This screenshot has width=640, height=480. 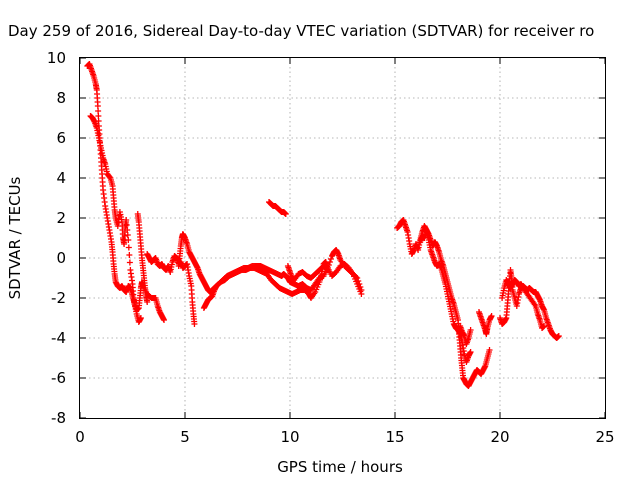 I want to click on x-tick-label: 15, so click(x=394, y=437).